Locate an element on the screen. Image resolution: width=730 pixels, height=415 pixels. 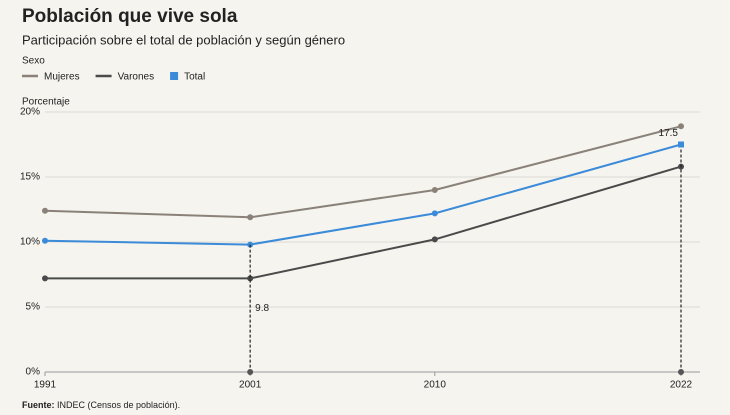
legend-symbol is located at coordinates (174, 76).